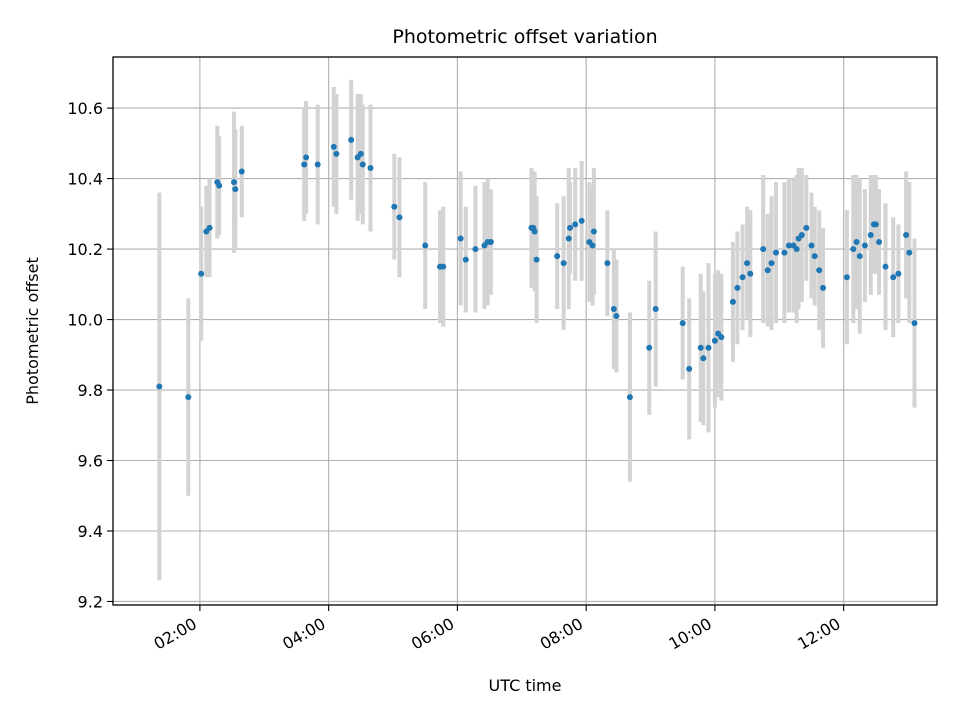  Describe the element at coordinates (85, 108) in the screenshot. I see `y-tick-label: 10.6` at that location.